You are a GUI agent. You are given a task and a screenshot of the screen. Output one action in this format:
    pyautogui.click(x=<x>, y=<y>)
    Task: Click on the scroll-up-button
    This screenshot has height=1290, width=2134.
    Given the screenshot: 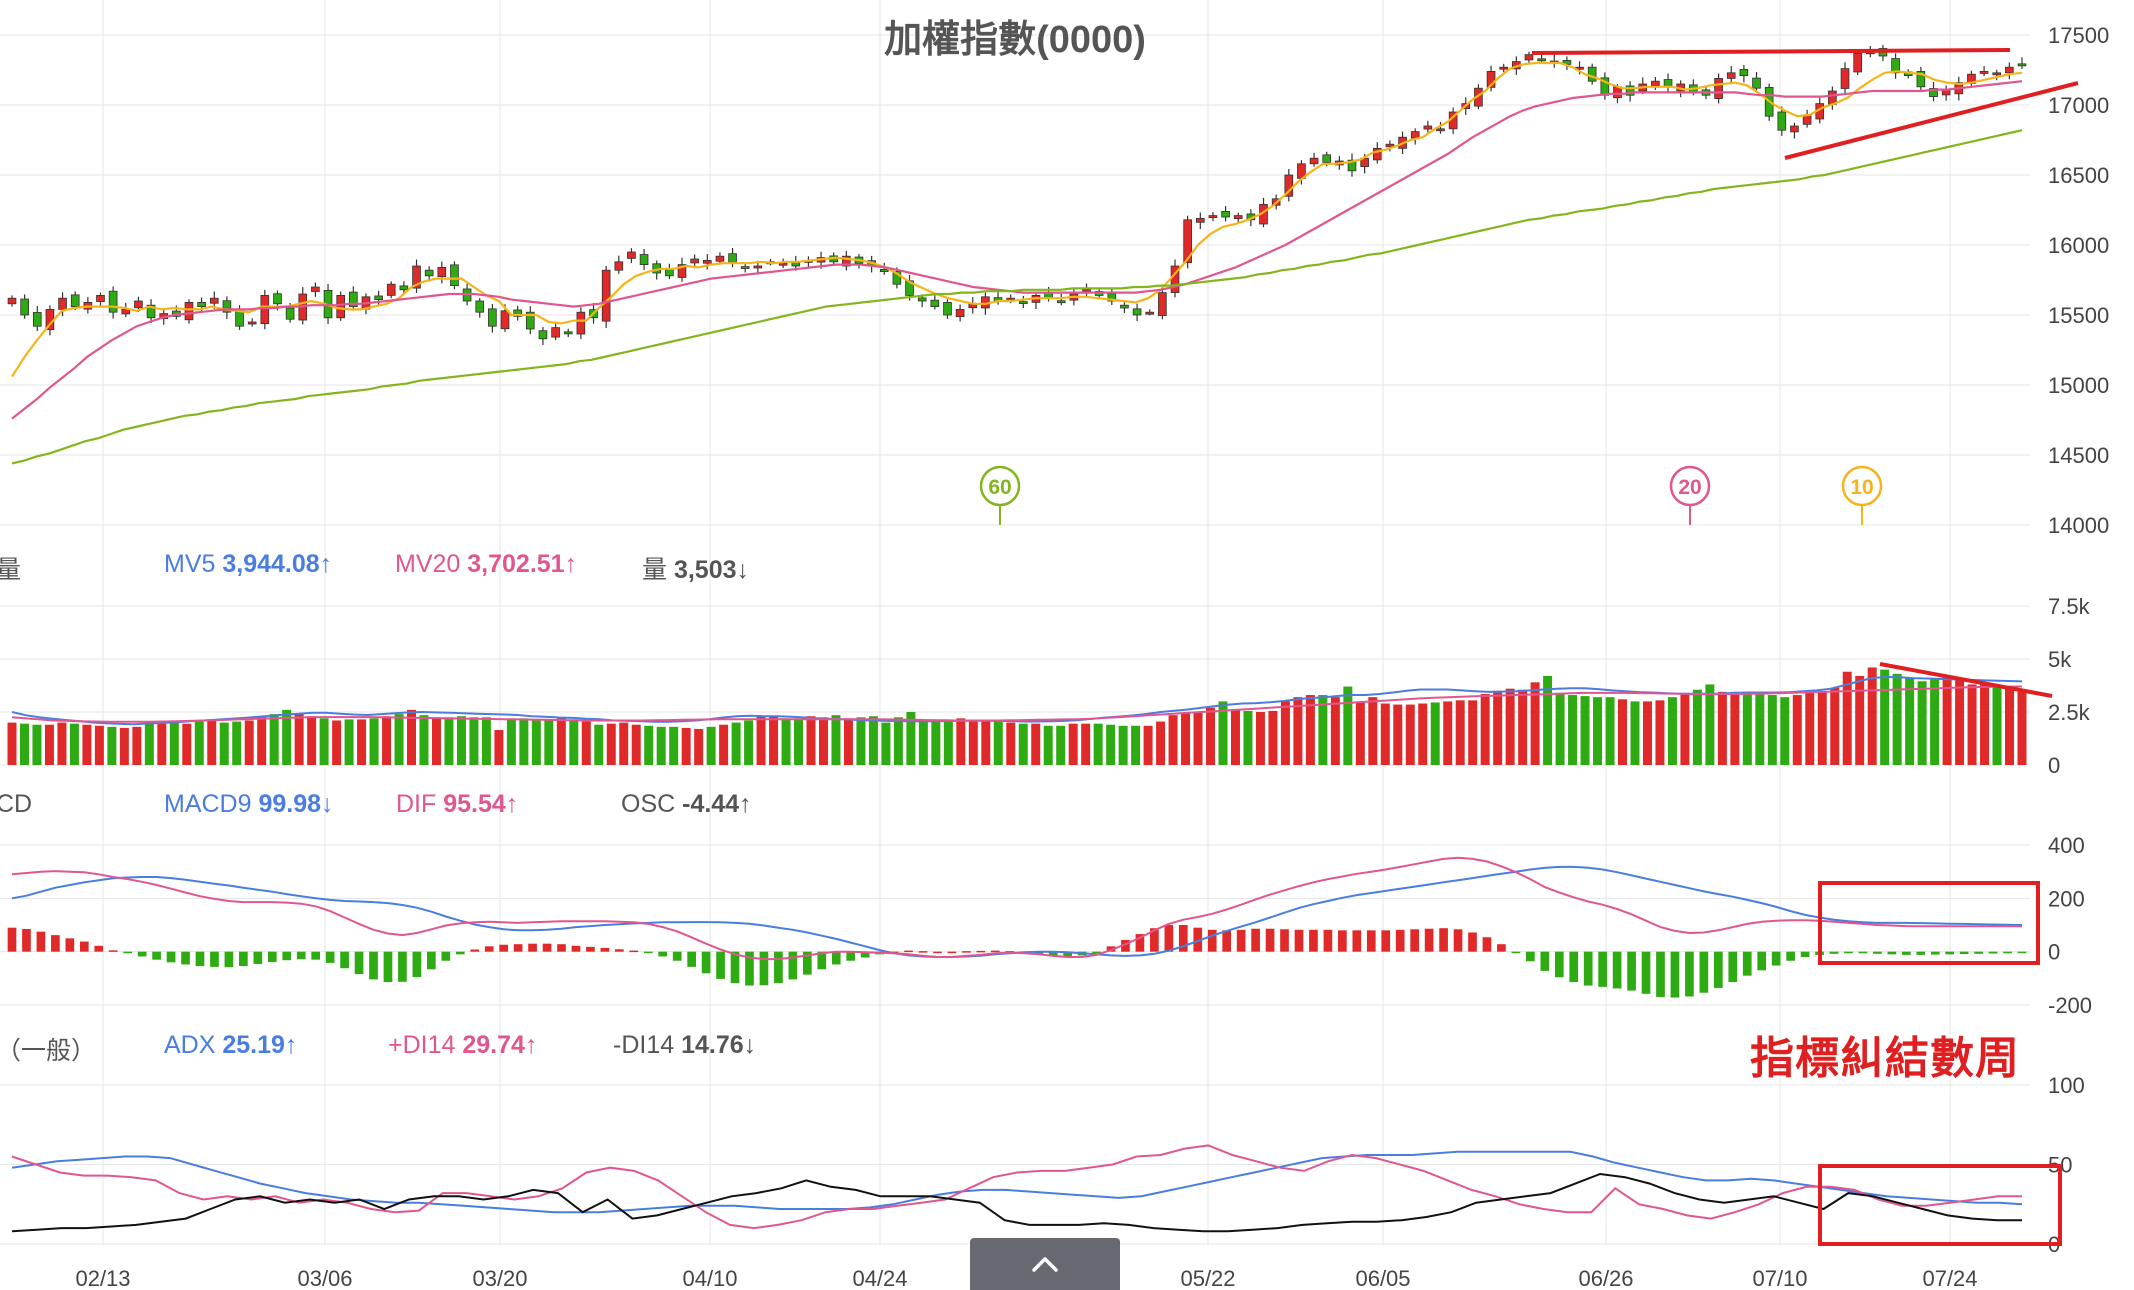 What is the action you would take?
    pyautogui.click(x=1045, y=1264)
    